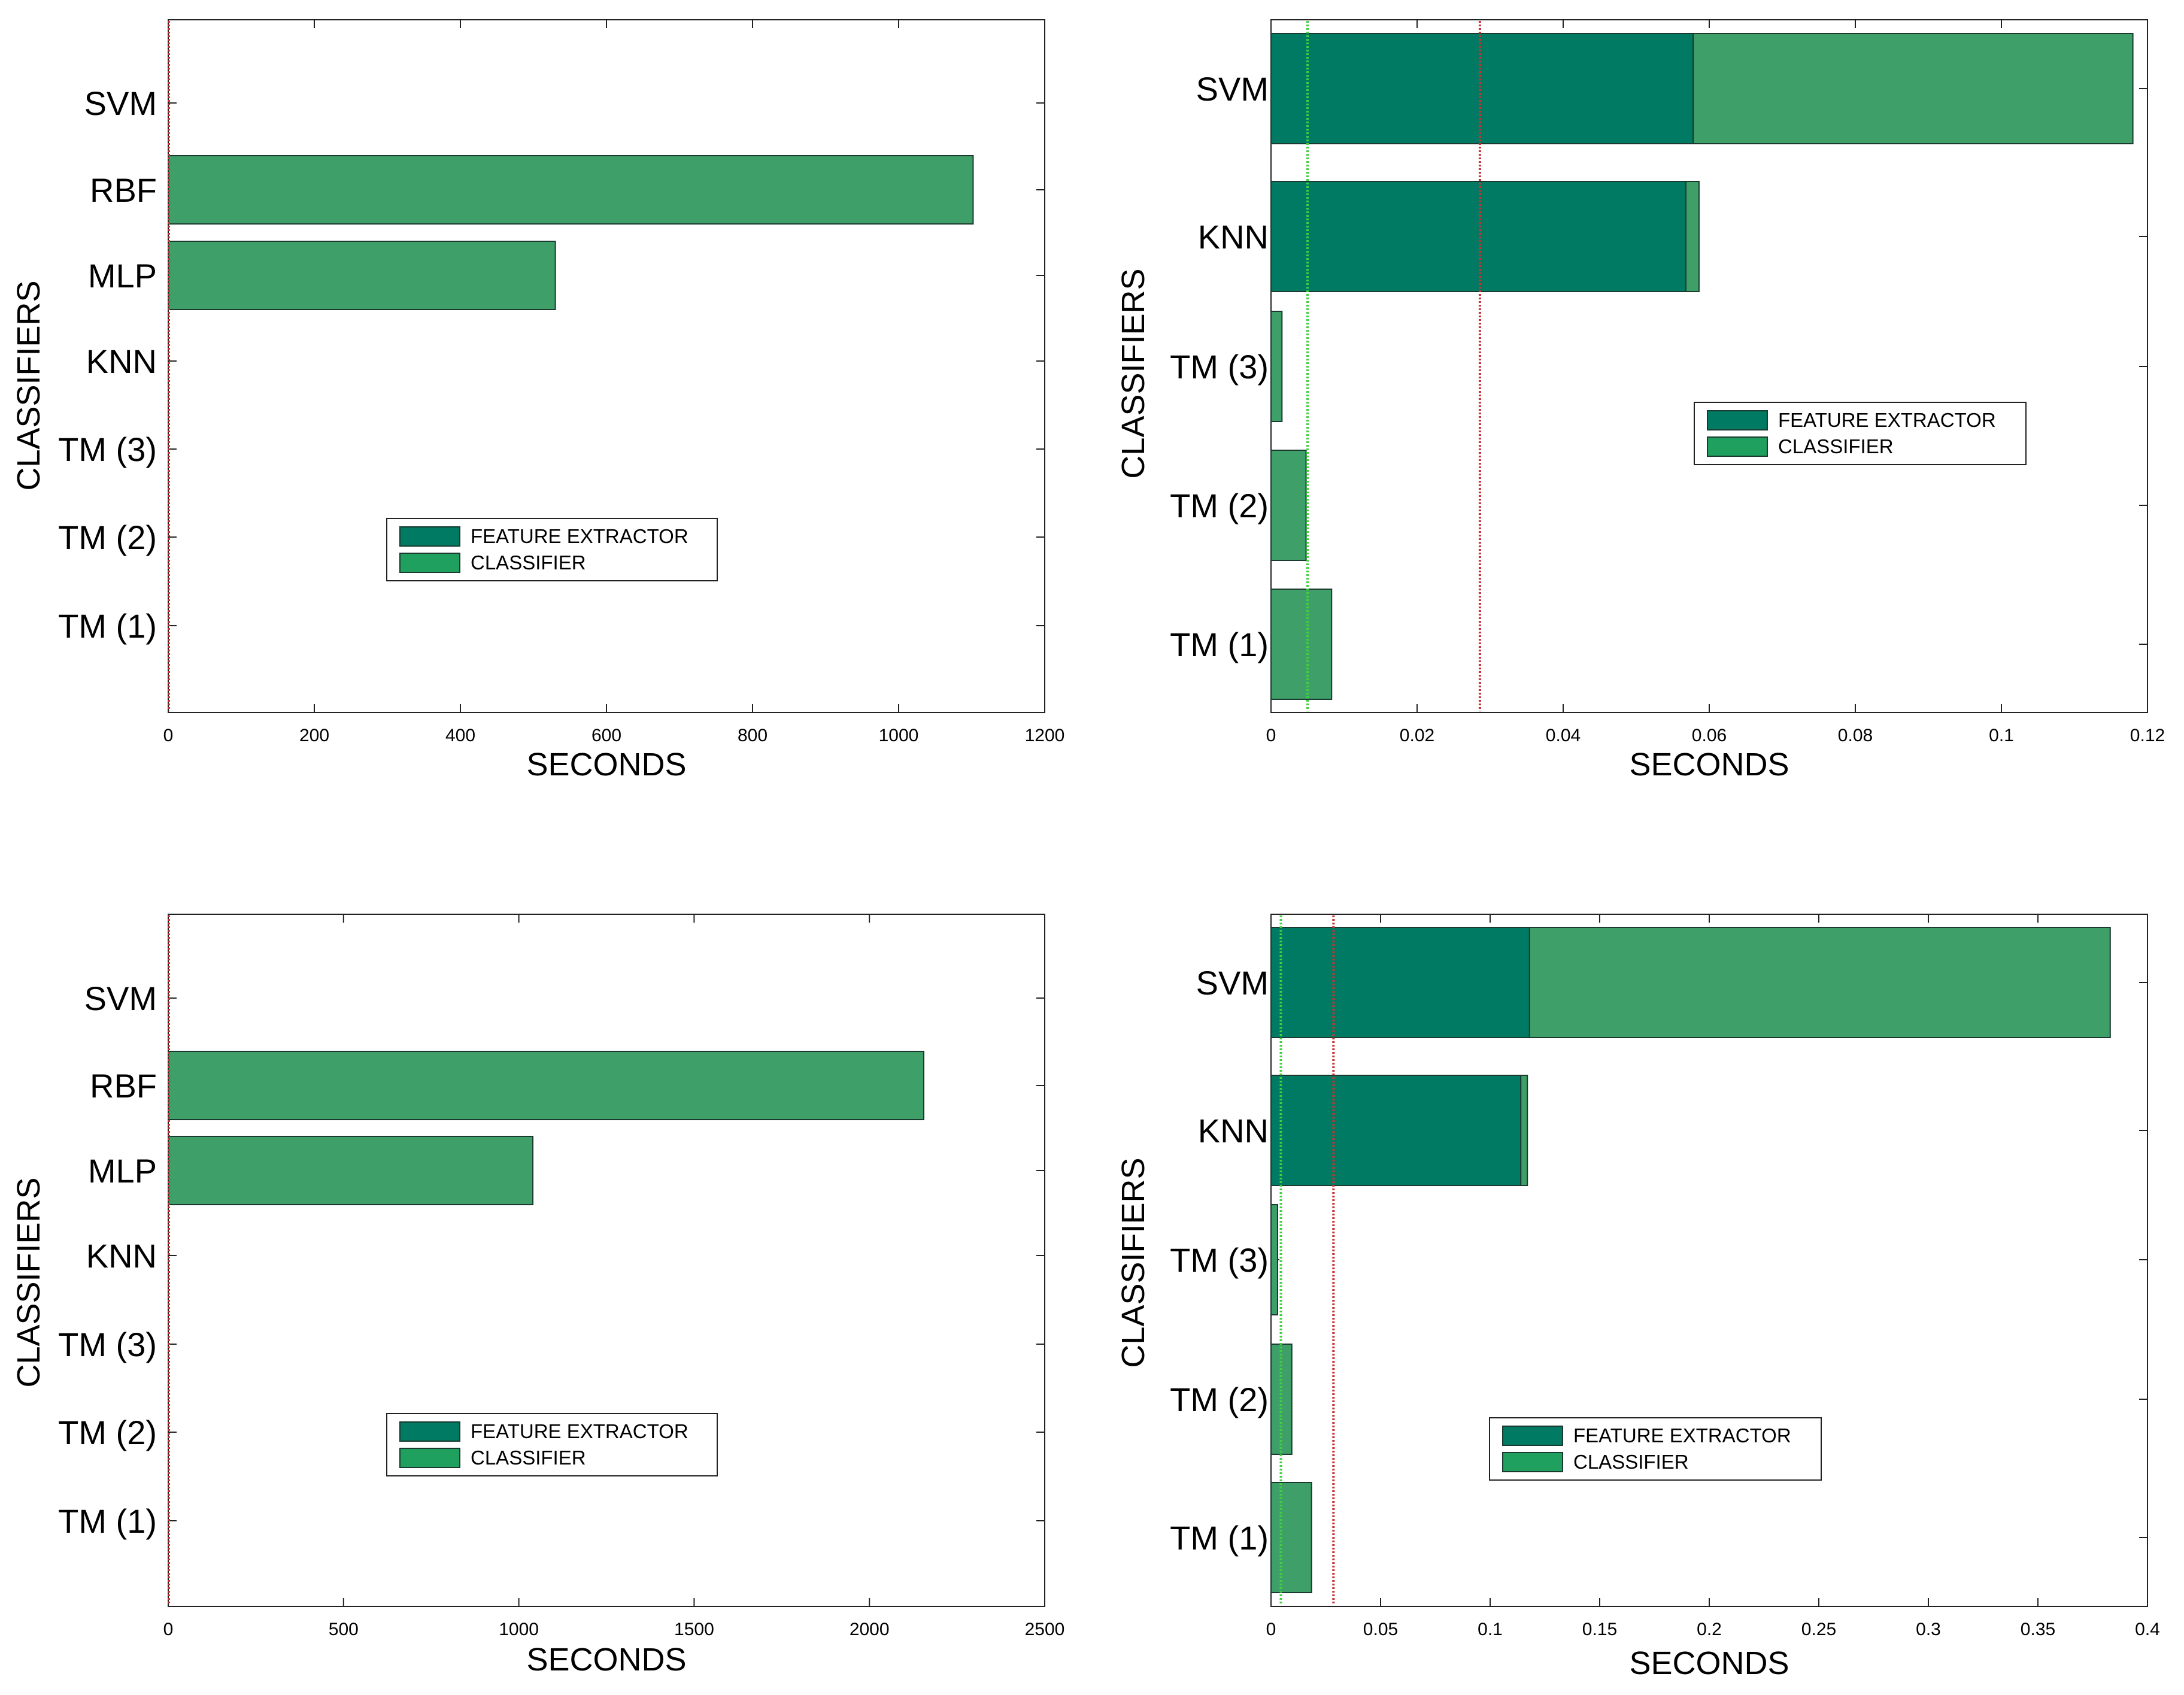  I want to click on x-tick-label: 200, so click(314, 735).